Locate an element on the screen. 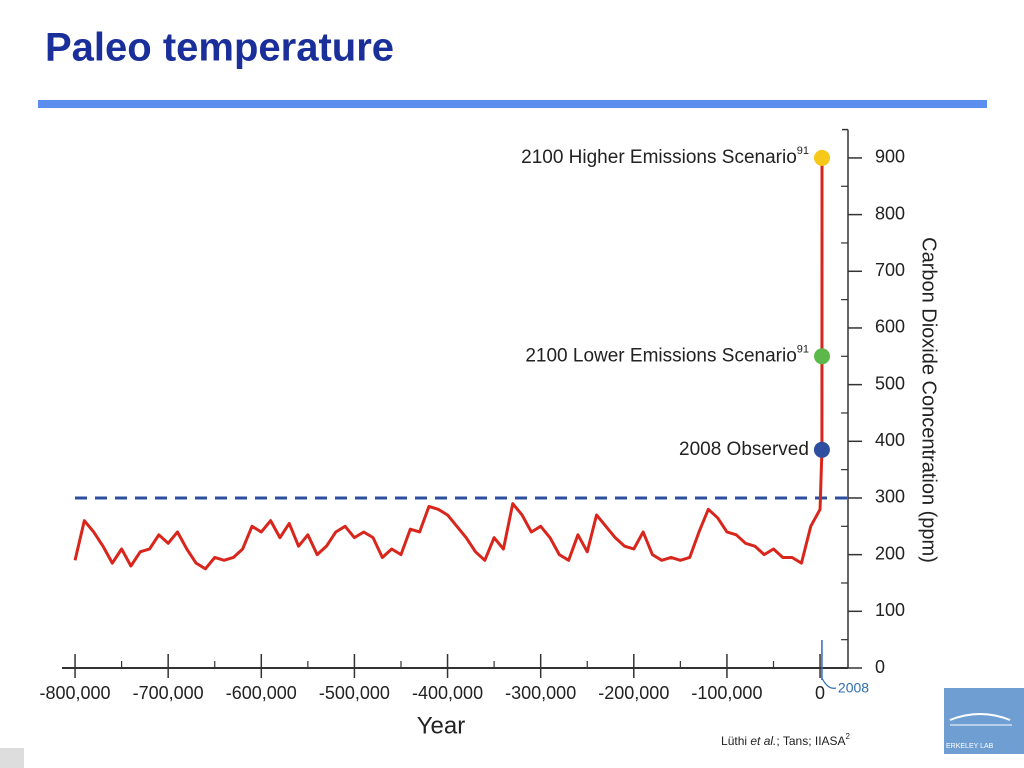 The height and width of the screenshot is (768, 1024). x-tick-label: -600,000 is located at coordinates (261, 693).